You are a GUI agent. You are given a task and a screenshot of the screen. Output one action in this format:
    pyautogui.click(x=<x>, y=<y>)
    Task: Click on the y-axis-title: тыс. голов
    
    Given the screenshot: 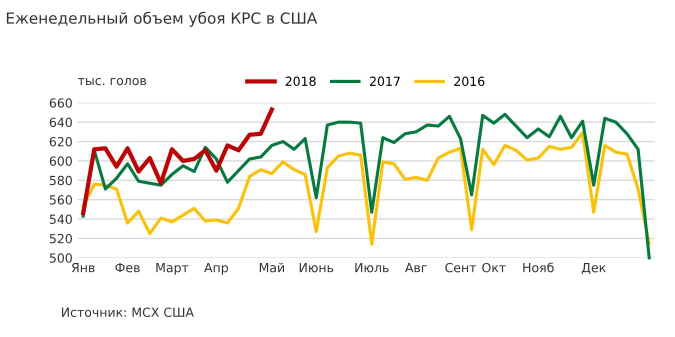 What is the action you would take?
    pyautogui.click(x=112, y=82)
    